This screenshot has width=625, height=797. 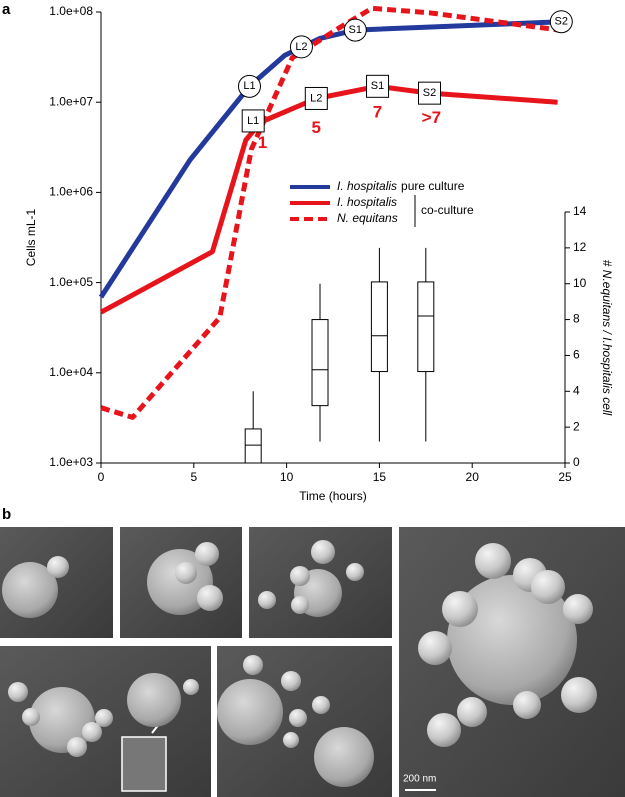 I want to click on scale-bar-label: 200 nm, so click(x=419, y=779).